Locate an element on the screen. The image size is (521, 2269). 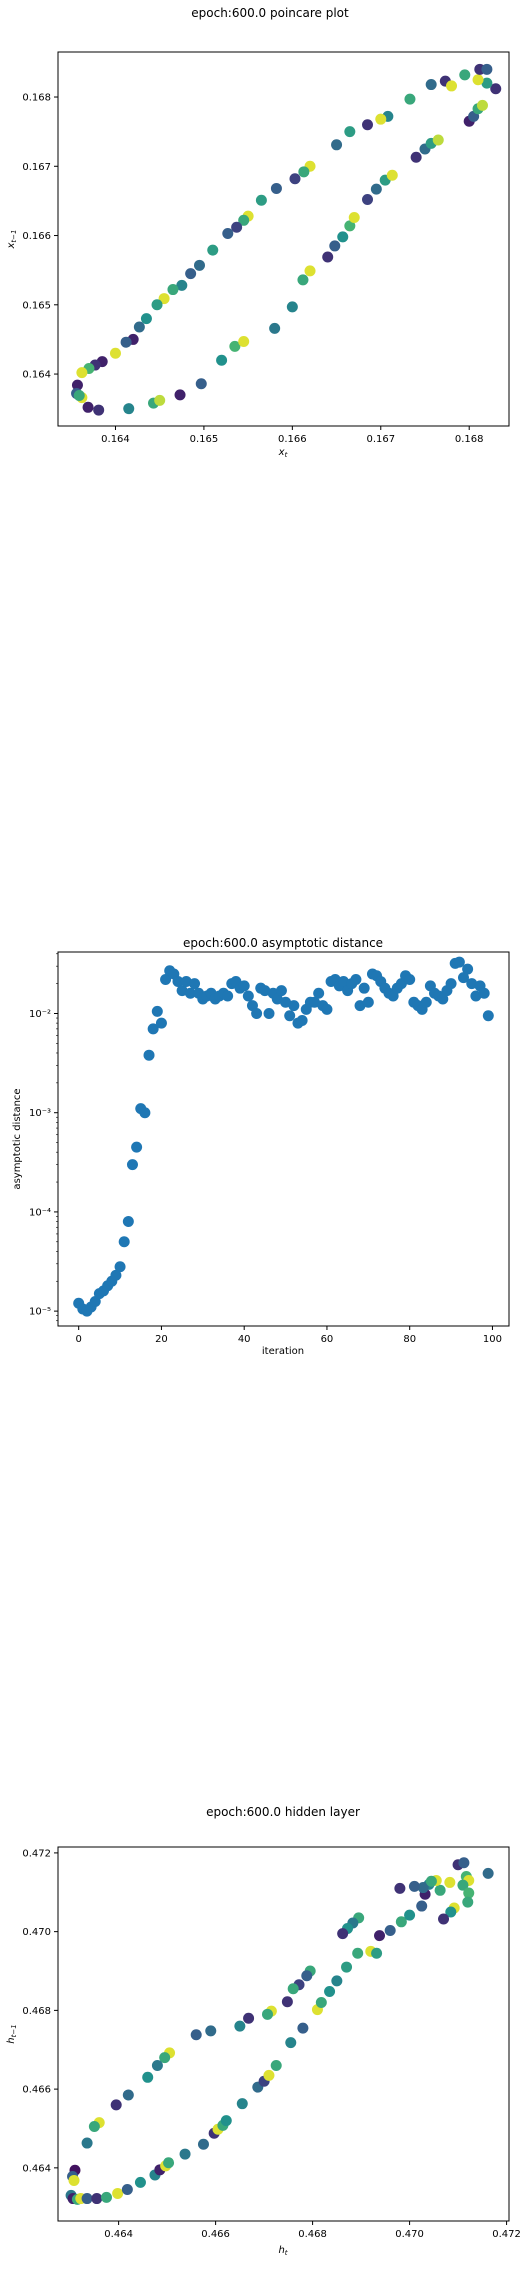
chart-title: epoch:600.0 poincare plot is located at coordinates (270, 13).